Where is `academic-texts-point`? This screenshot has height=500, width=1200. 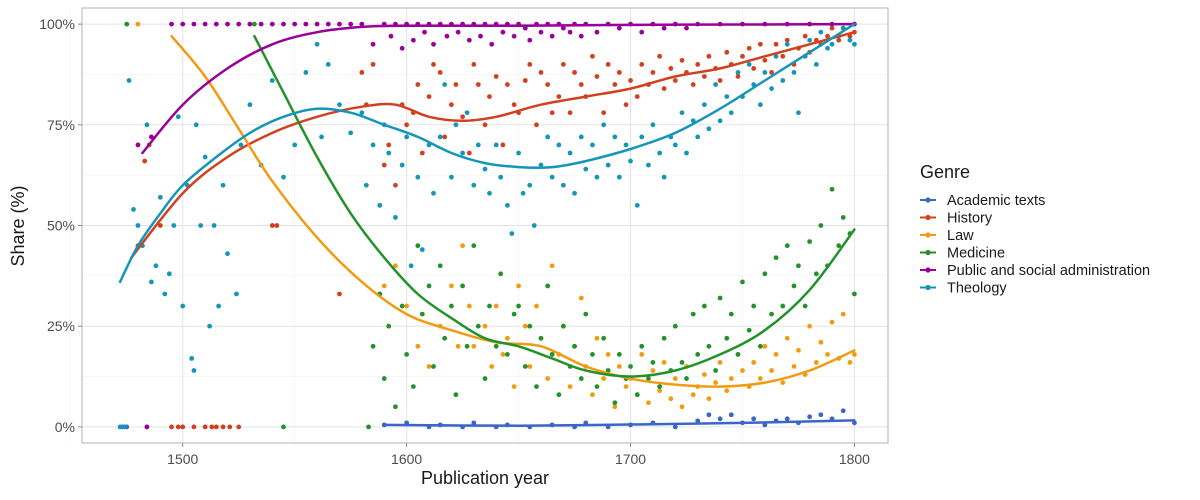
academic-texts-point is located at coordinates (698, 421).